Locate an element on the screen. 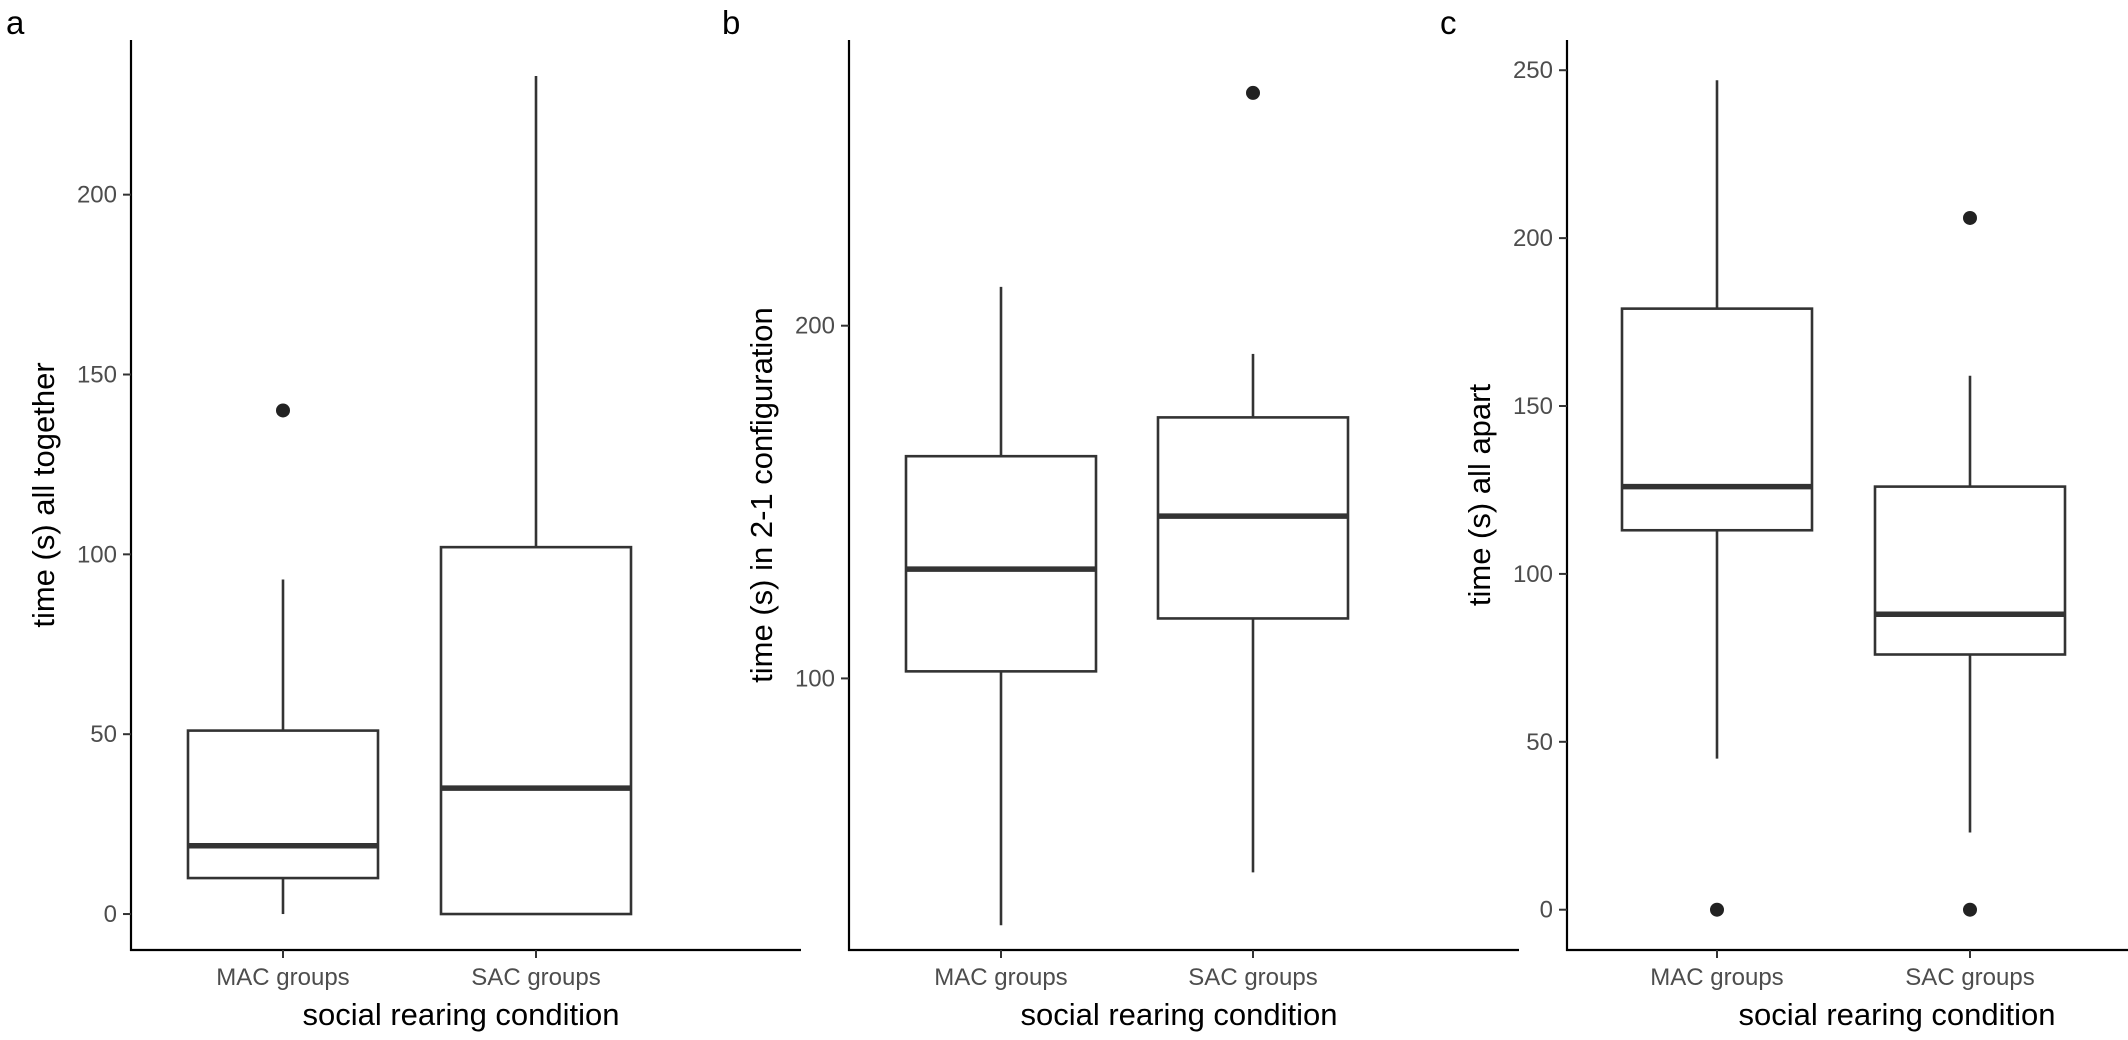  panel-letter: c is located at coordinates (1448, 22).